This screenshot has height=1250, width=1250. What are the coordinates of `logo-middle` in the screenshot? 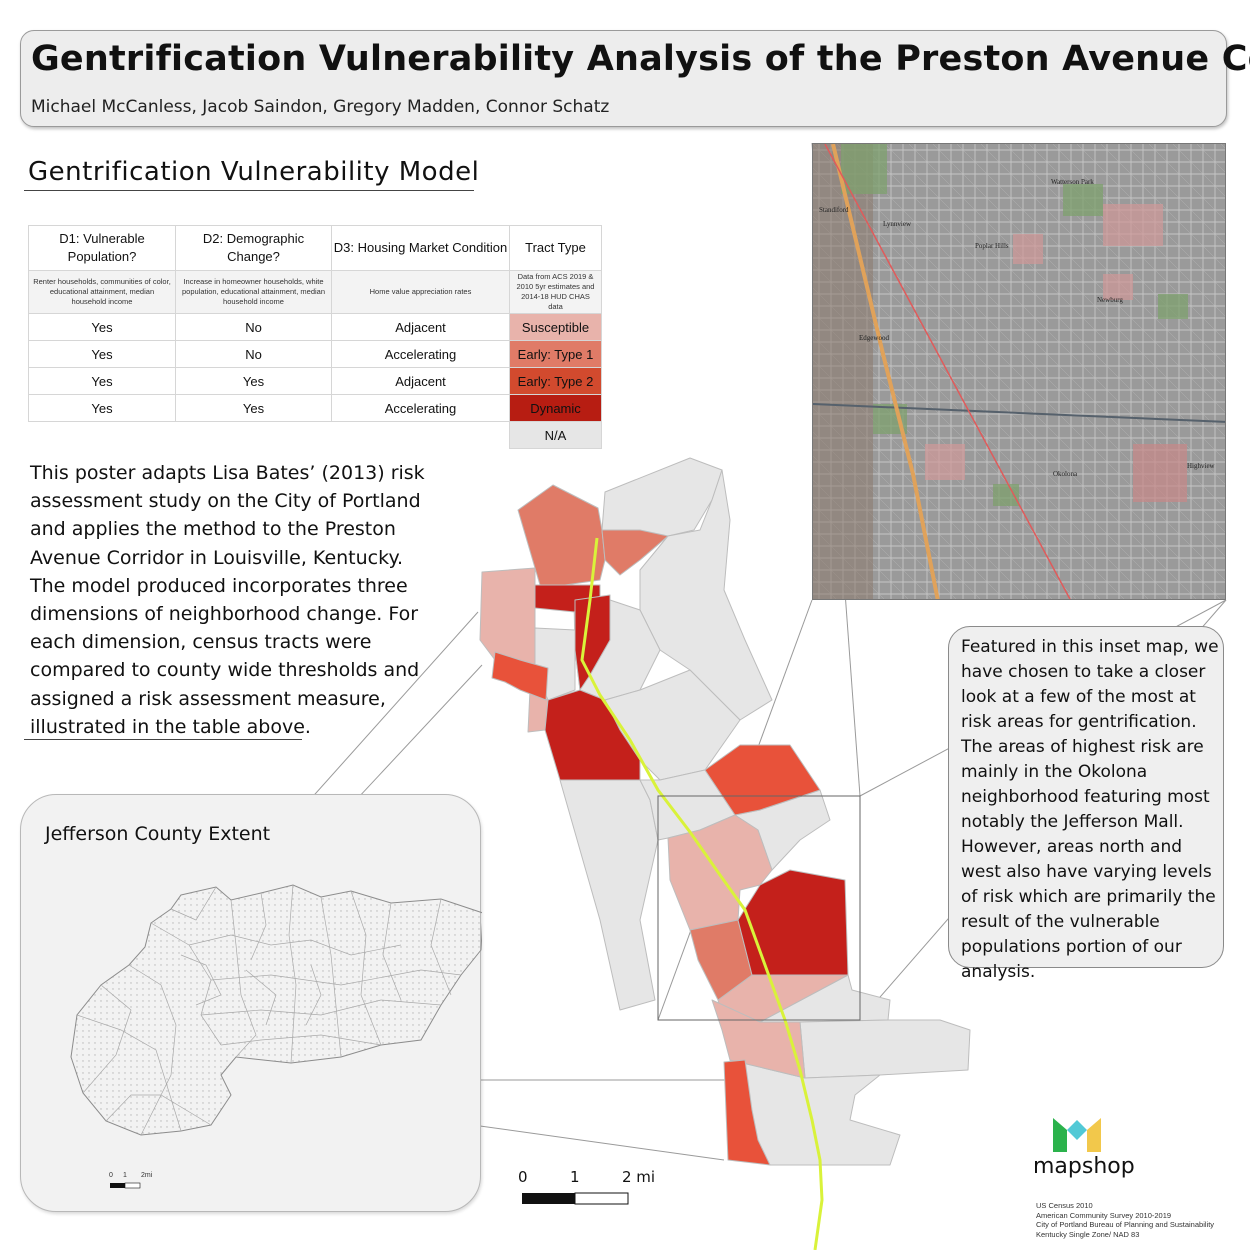 It's located at (1077, 1130).